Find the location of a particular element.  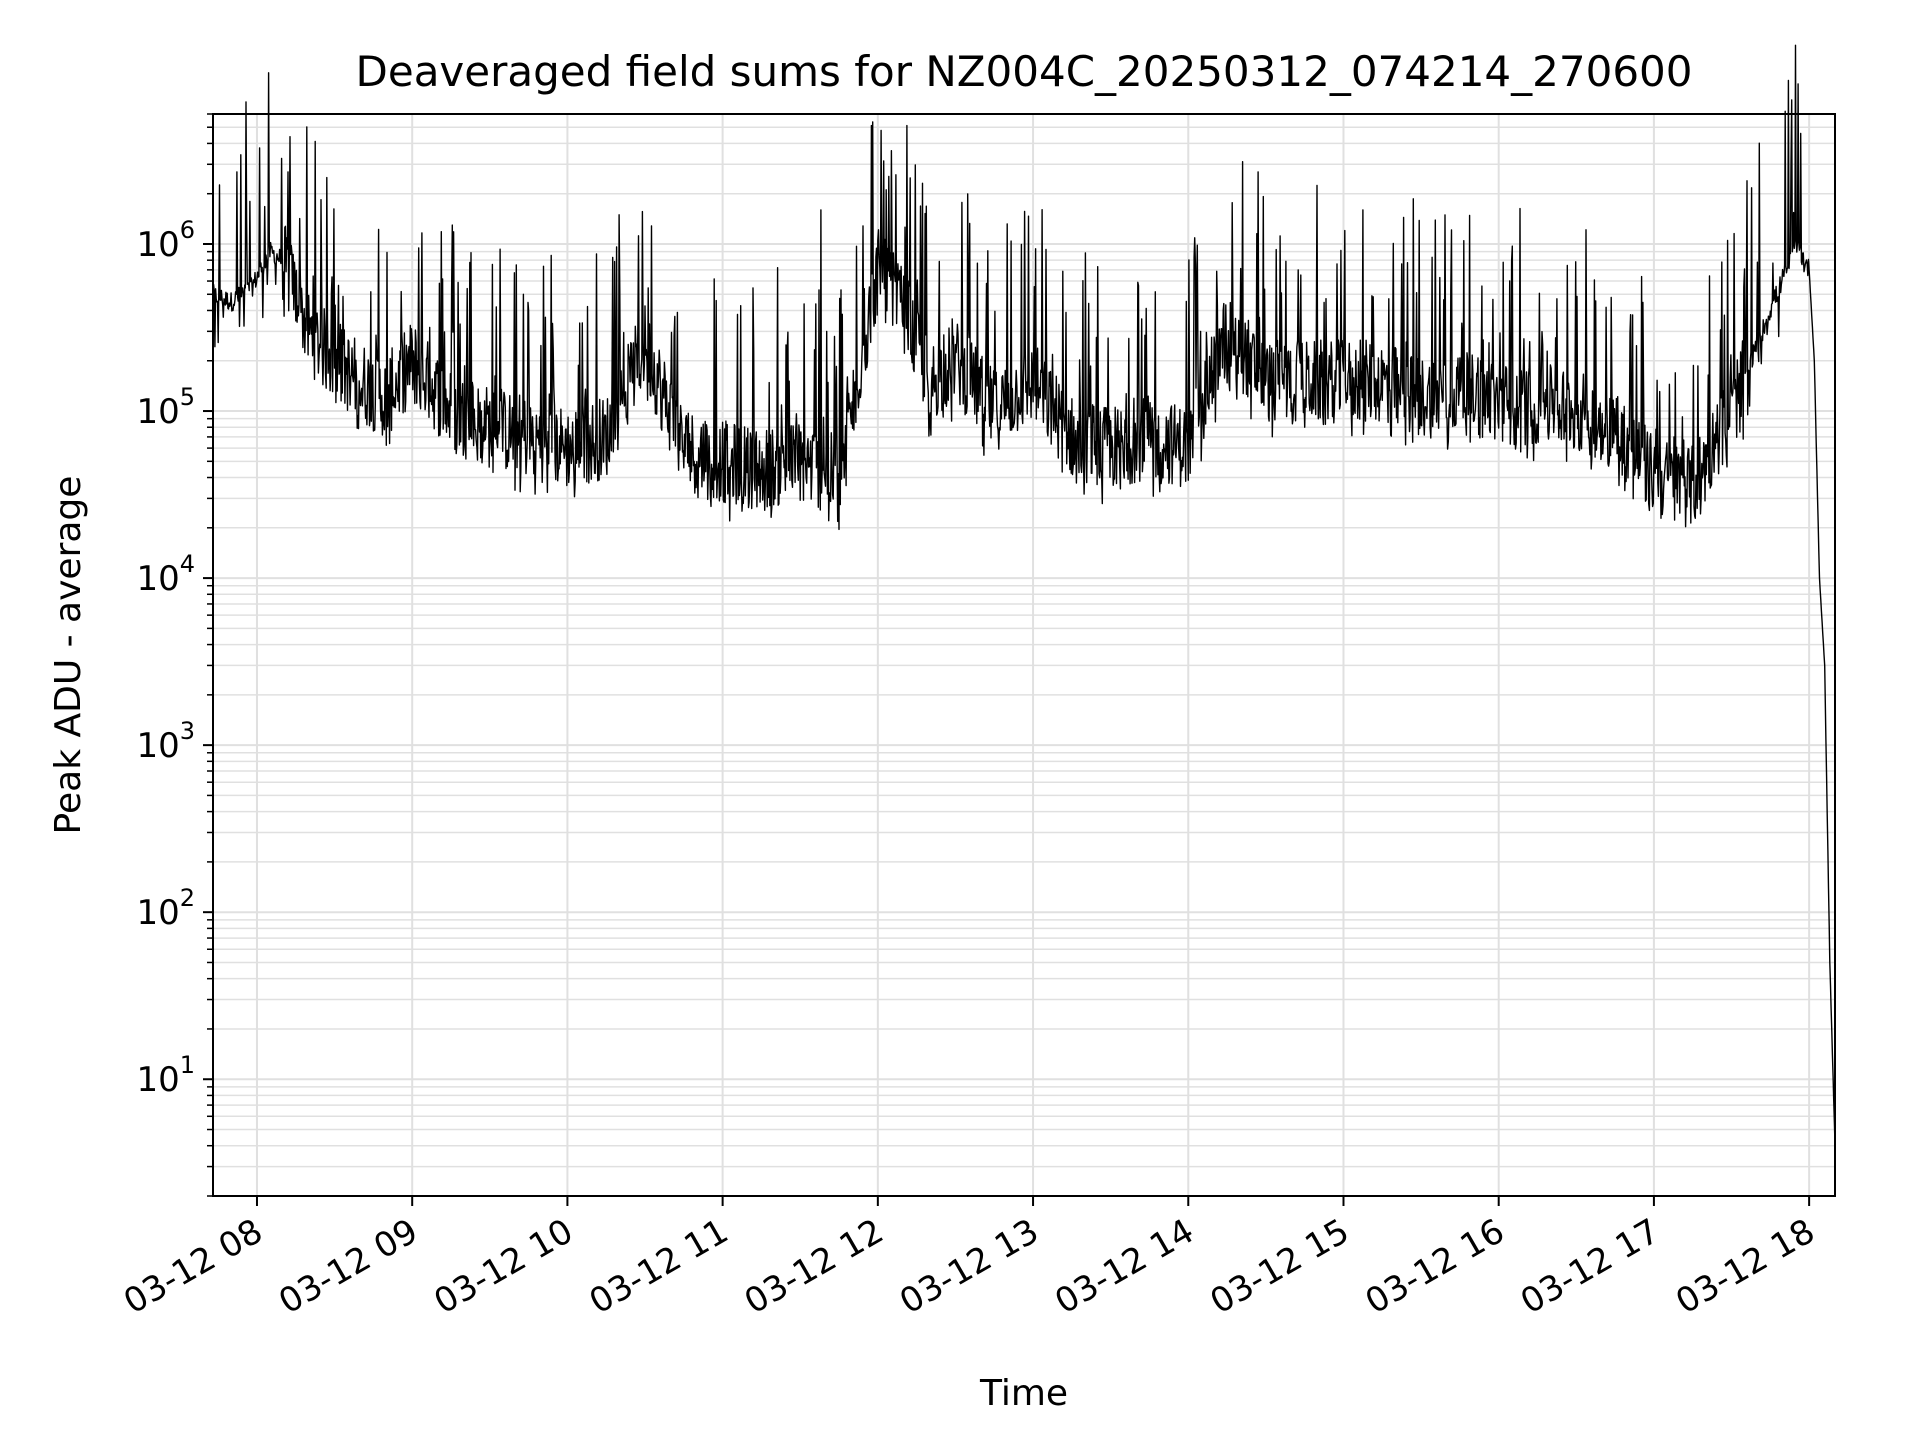

y-tick-label: 10⁶ is located at coordinates (165, 240).